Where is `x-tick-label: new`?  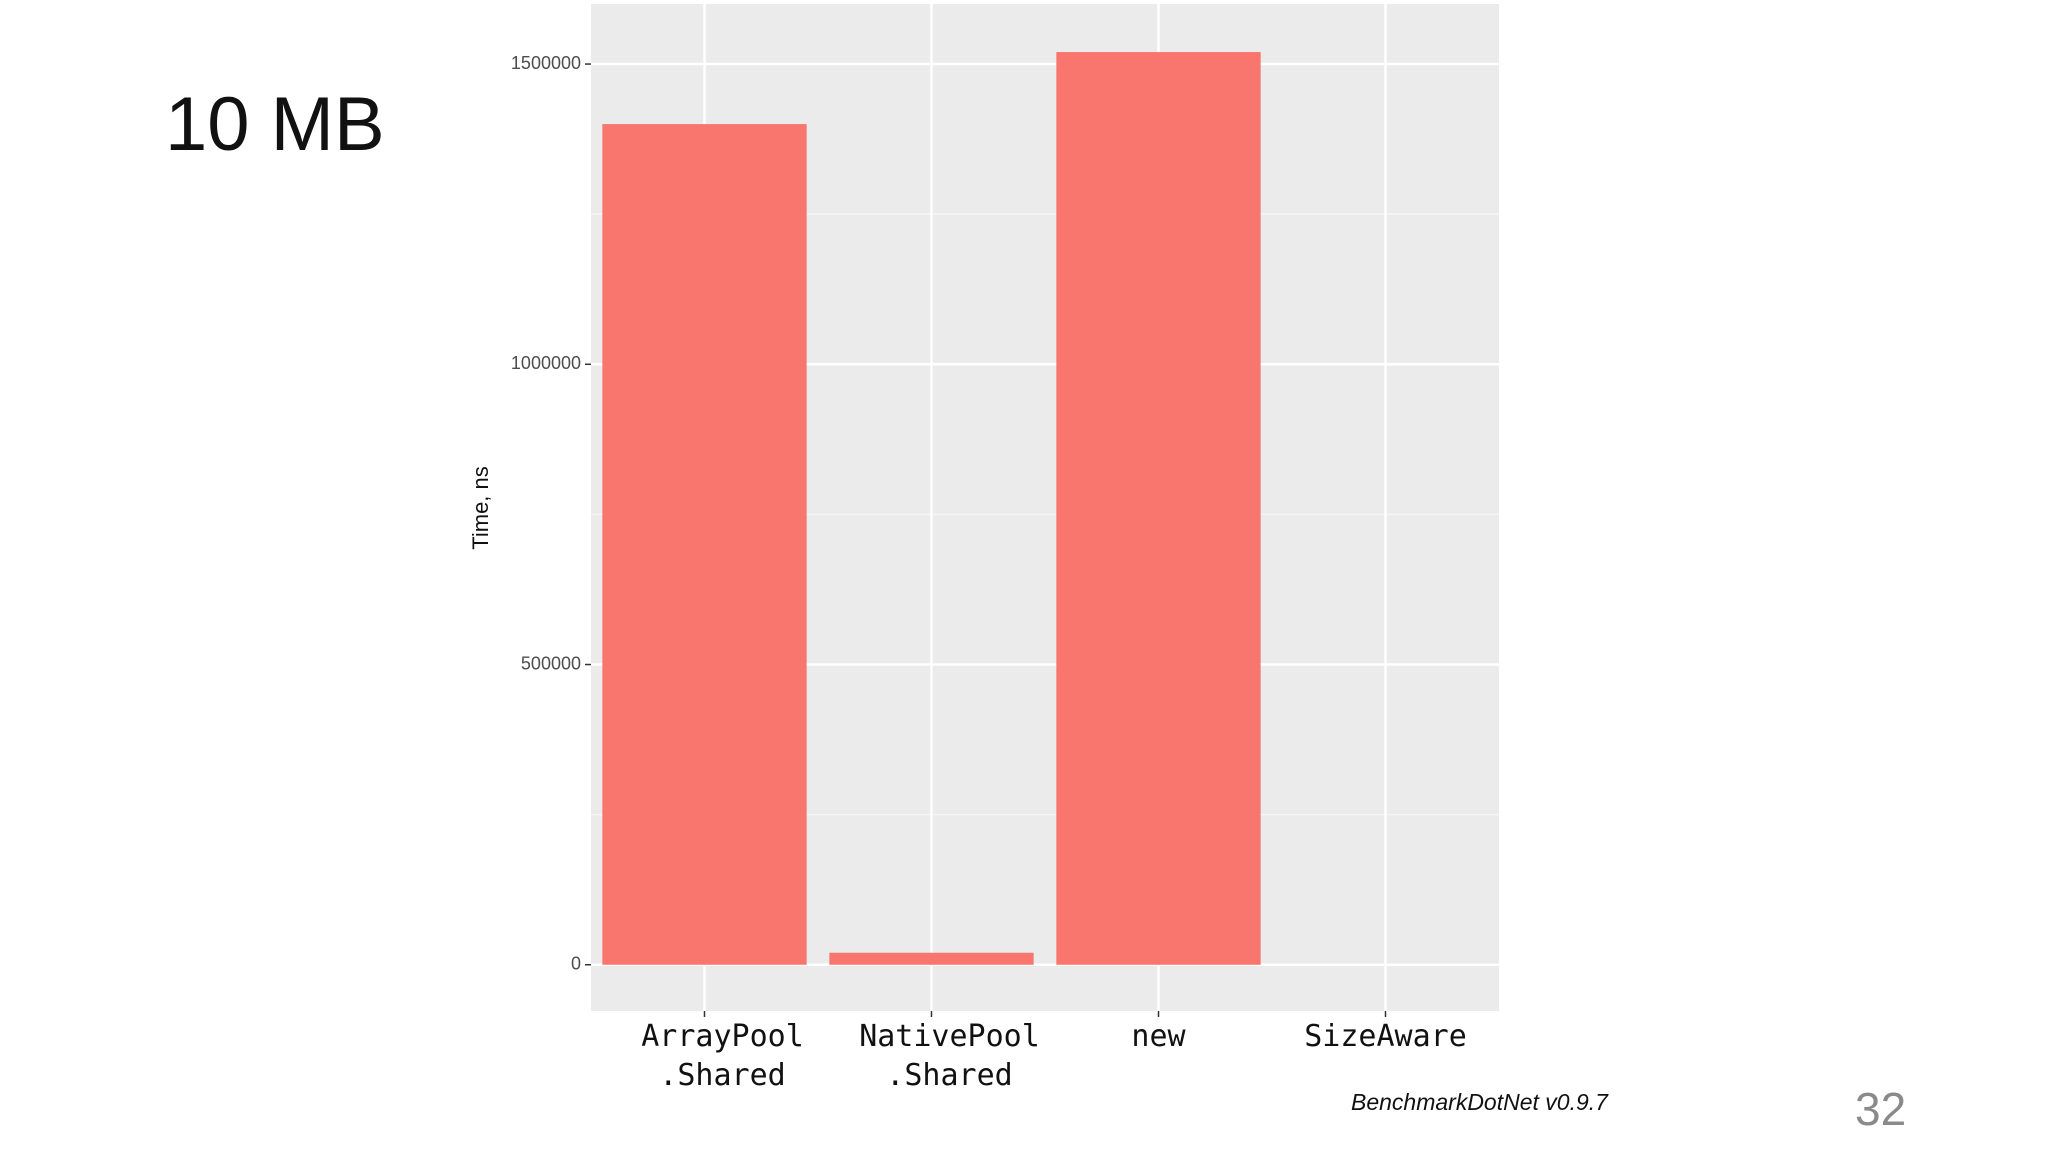
x-tick-label: new is located at coordinates (1158, 1036).